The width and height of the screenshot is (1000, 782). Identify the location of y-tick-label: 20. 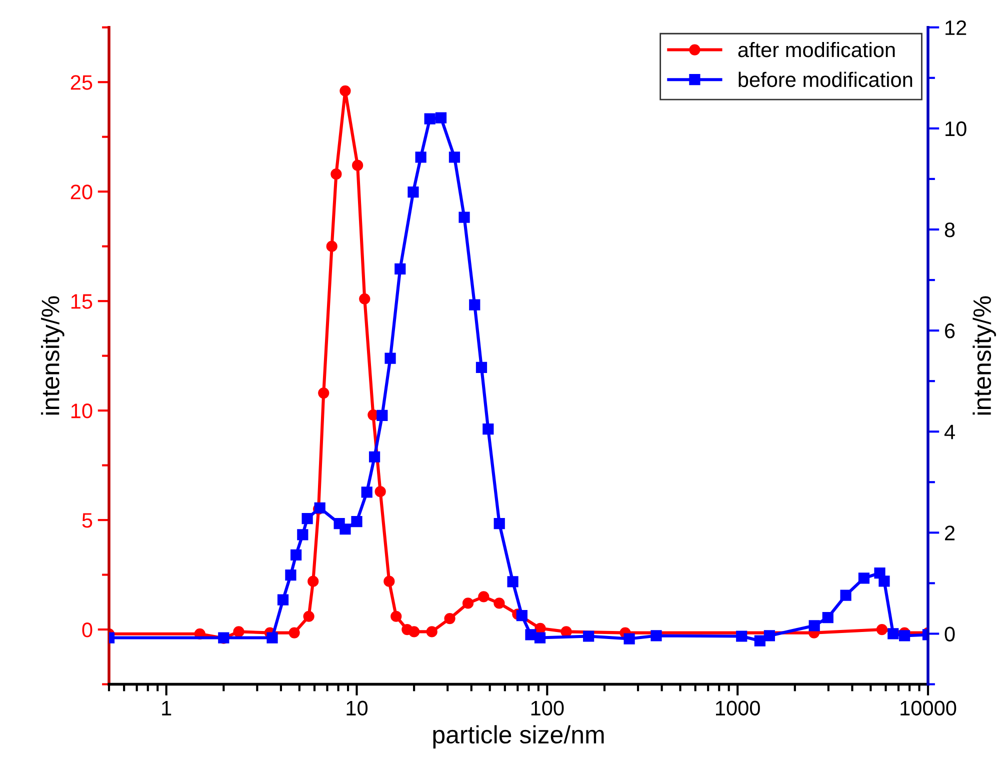
(81, 192).